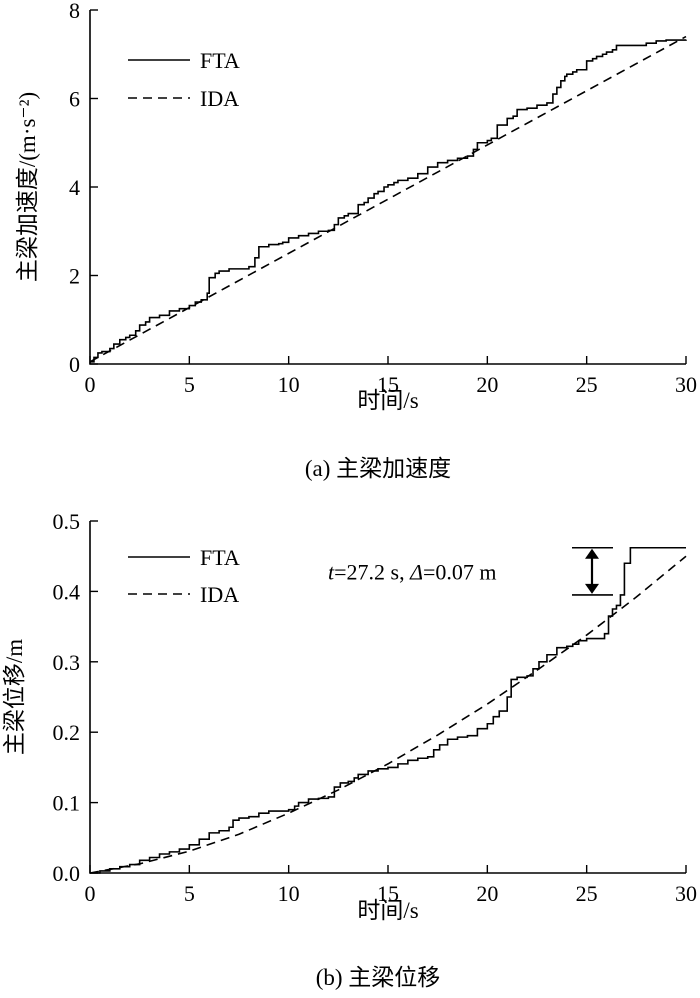 The height and width of the screenshot is (998, 700). What do you see at coordinates (74, 99) in the screenshot?
I see `y-tick-label: 6` at bounding box center [74, 99].